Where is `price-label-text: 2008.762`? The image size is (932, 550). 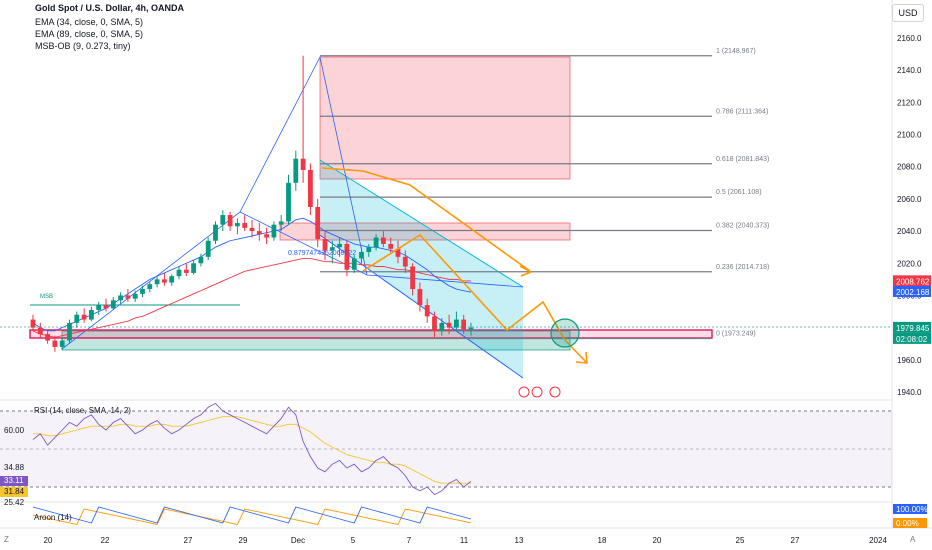
price-label-text: 2008.762 is located at coordinates (913, 281).